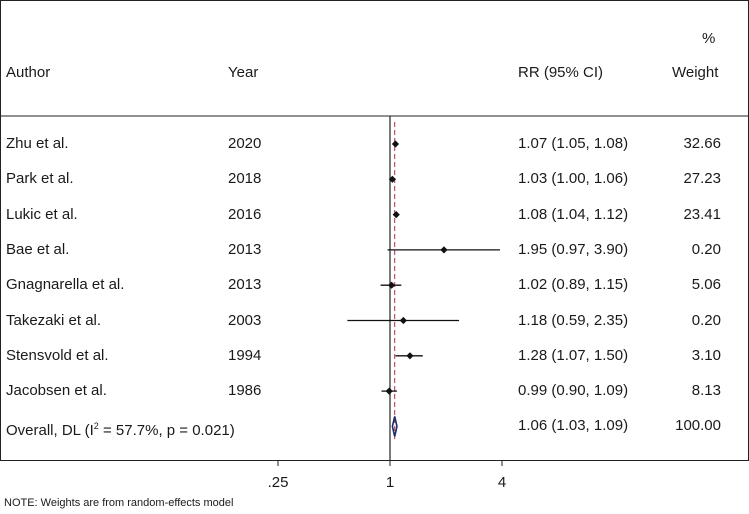 This screenshot has height=514, width=749. Describe the element at coordinates (706, 355) in the screenshot. I see `study-weight: 3.10` at that location.